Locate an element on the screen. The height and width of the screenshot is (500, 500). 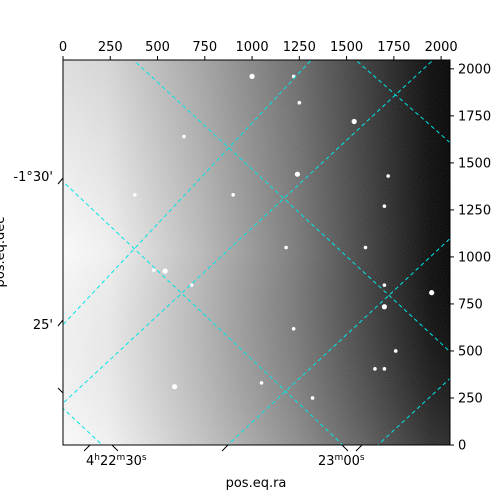
x-pixel-tick-label: 2000 is located at coordinates (441, 47).